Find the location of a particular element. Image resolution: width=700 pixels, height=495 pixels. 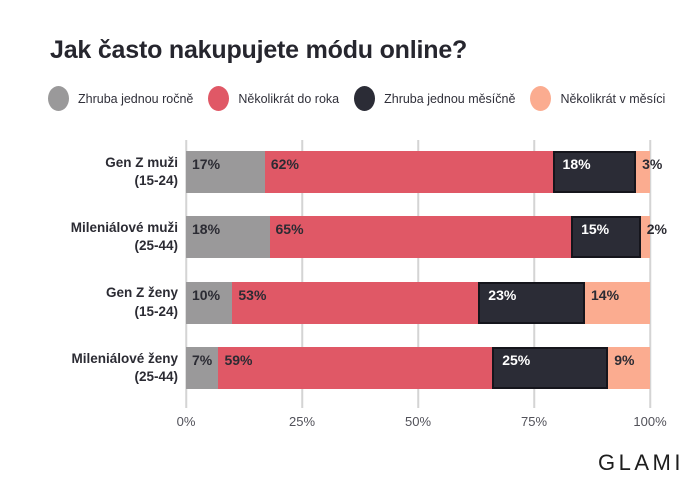

legend-item-2: Několikrát do roka is located at coordinates (273, 98).